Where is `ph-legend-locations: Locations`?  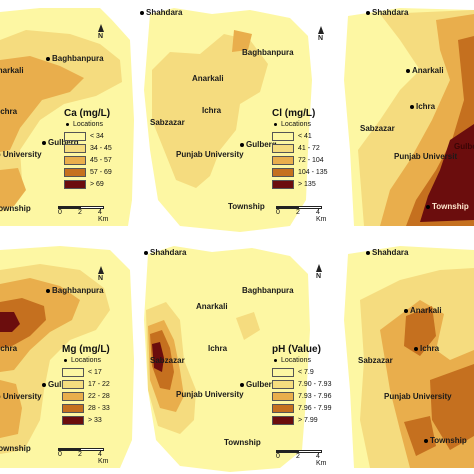
ph-legend-locations: Locations is located at coordinates (302, 360).